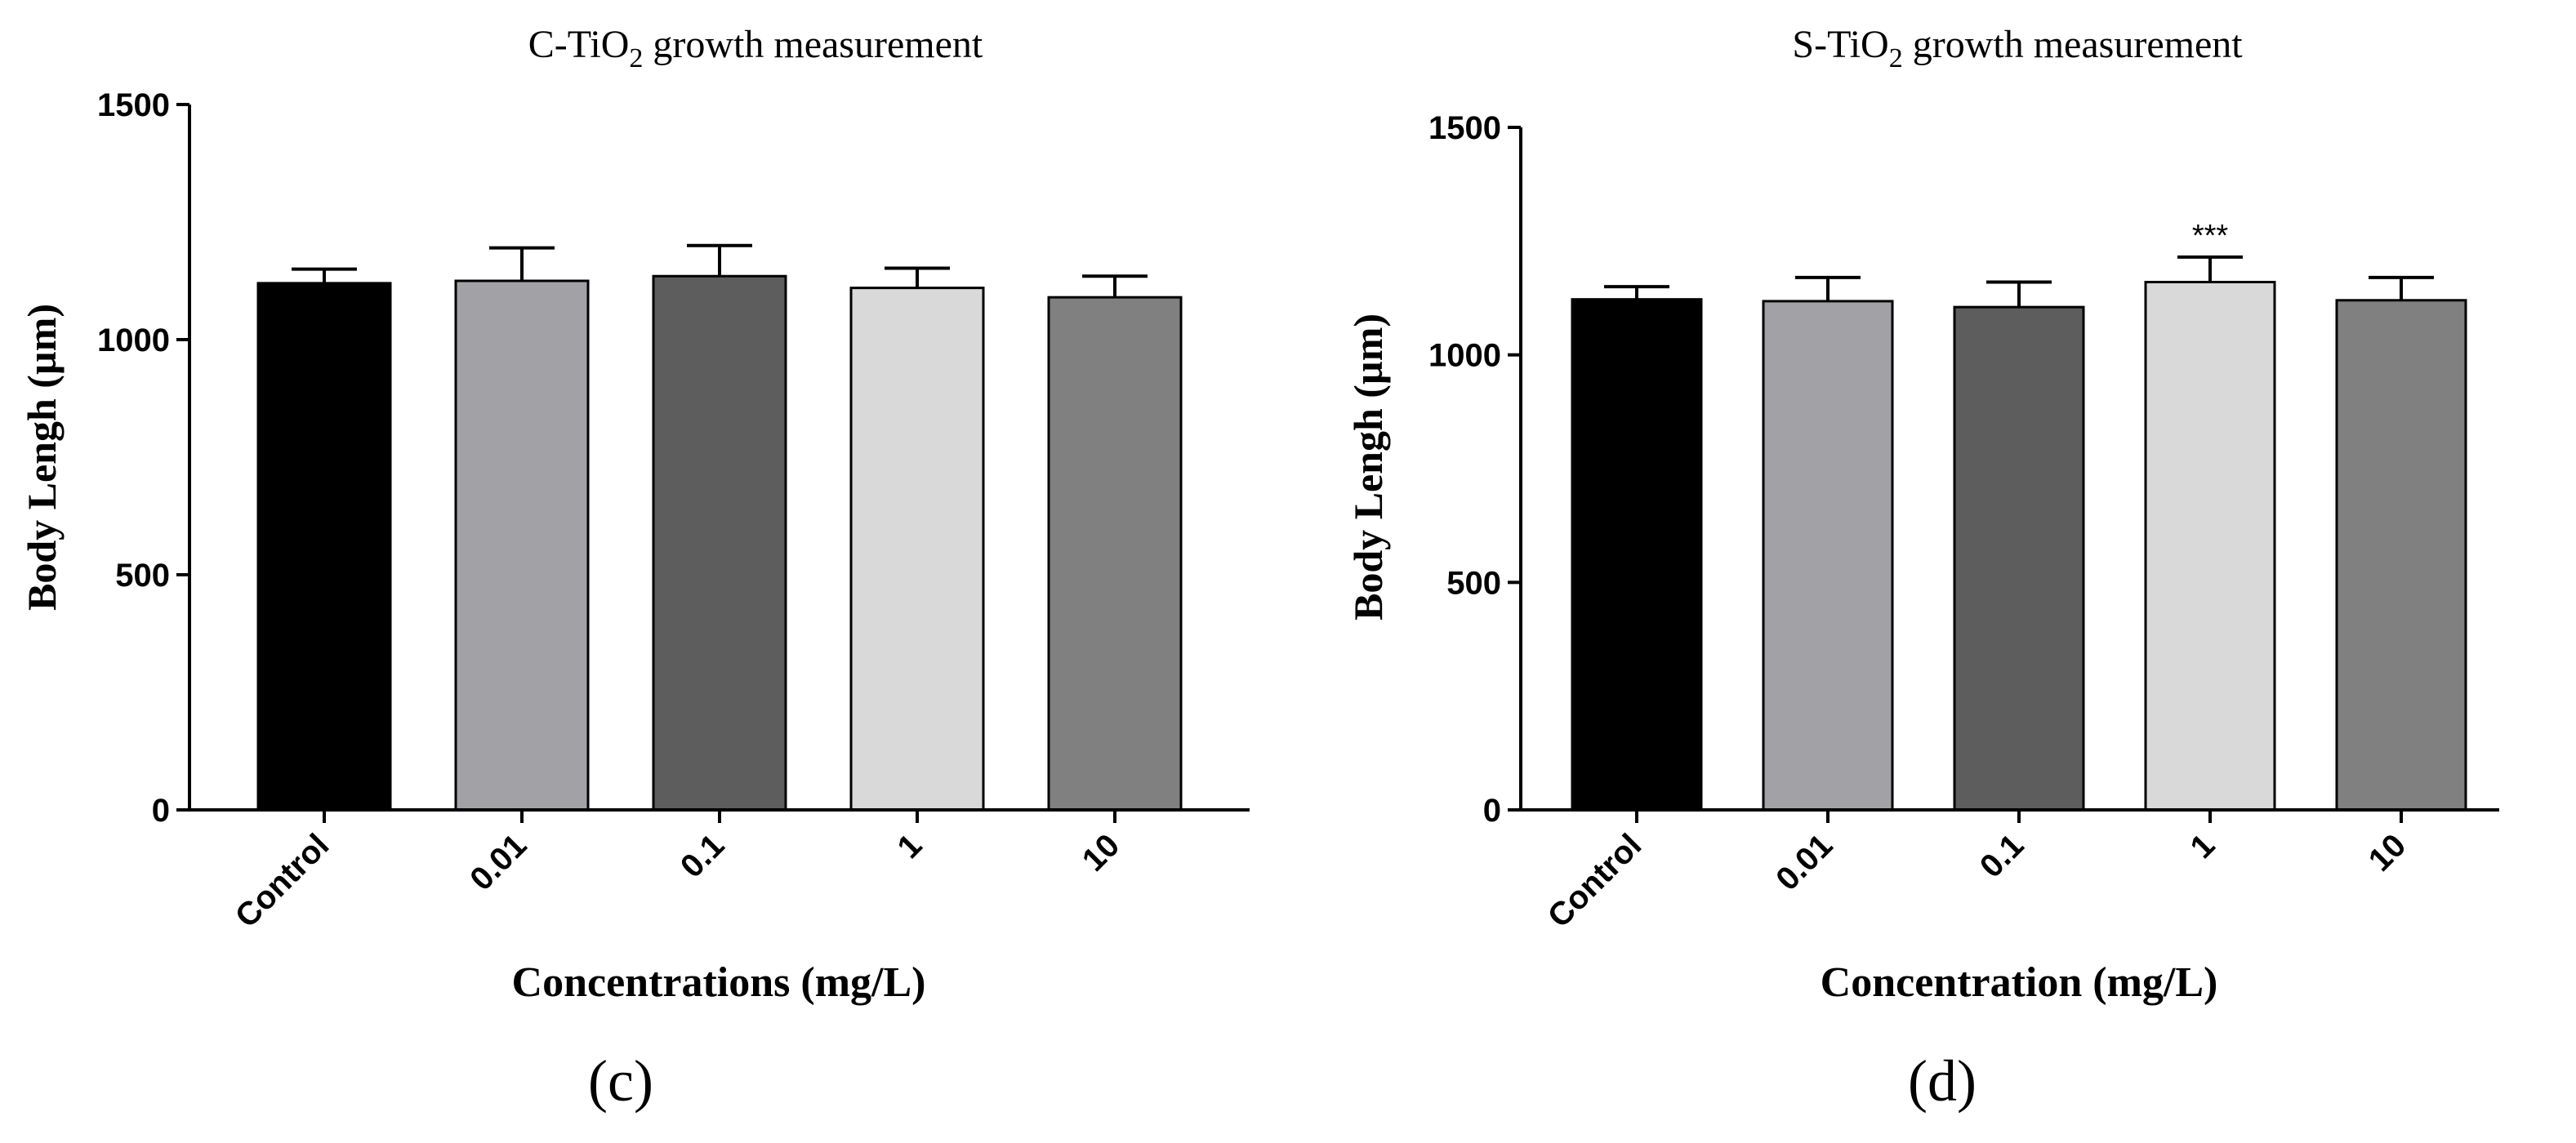 Image resolution: width=2576 pixels, height=1143 pixels. What do you see at coordinates (2210, 236) in the screenshot?
I see `significance-annotation: ***` at bounding box center [2210, 236].